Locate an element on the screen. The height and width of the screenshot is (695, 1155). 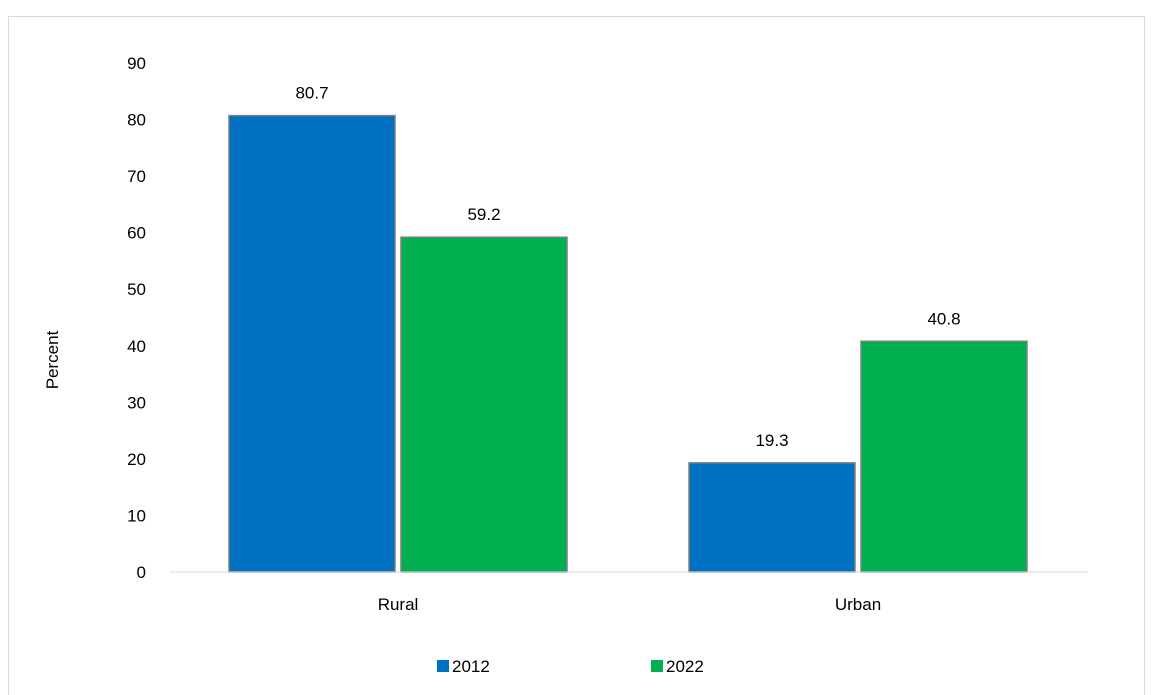
y-tick-label: 10 is located at coordinates (136, 515).